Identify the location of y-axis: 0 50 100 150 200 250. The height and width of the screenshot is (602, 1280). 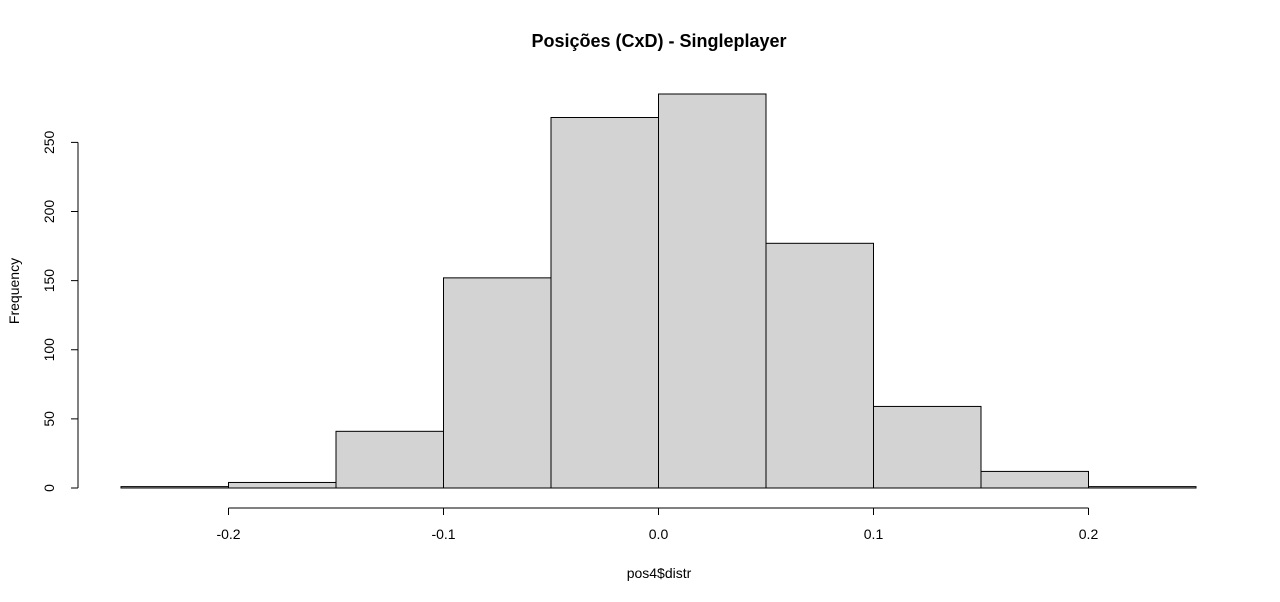
(60, 311).